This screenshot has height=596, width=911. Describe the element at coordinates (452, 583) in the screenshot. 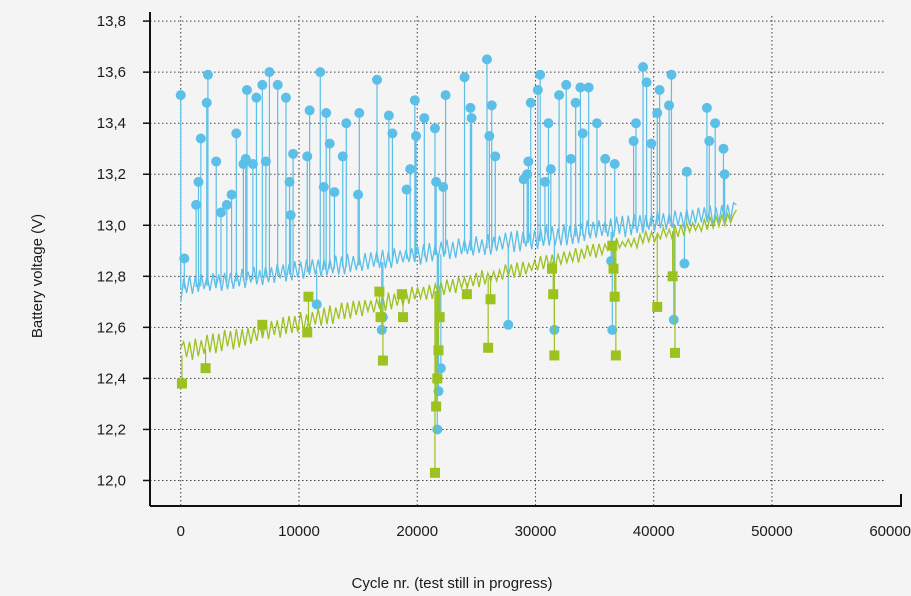

I see `x-axis-title: Cycle nr. (test still in progress)` at that location.